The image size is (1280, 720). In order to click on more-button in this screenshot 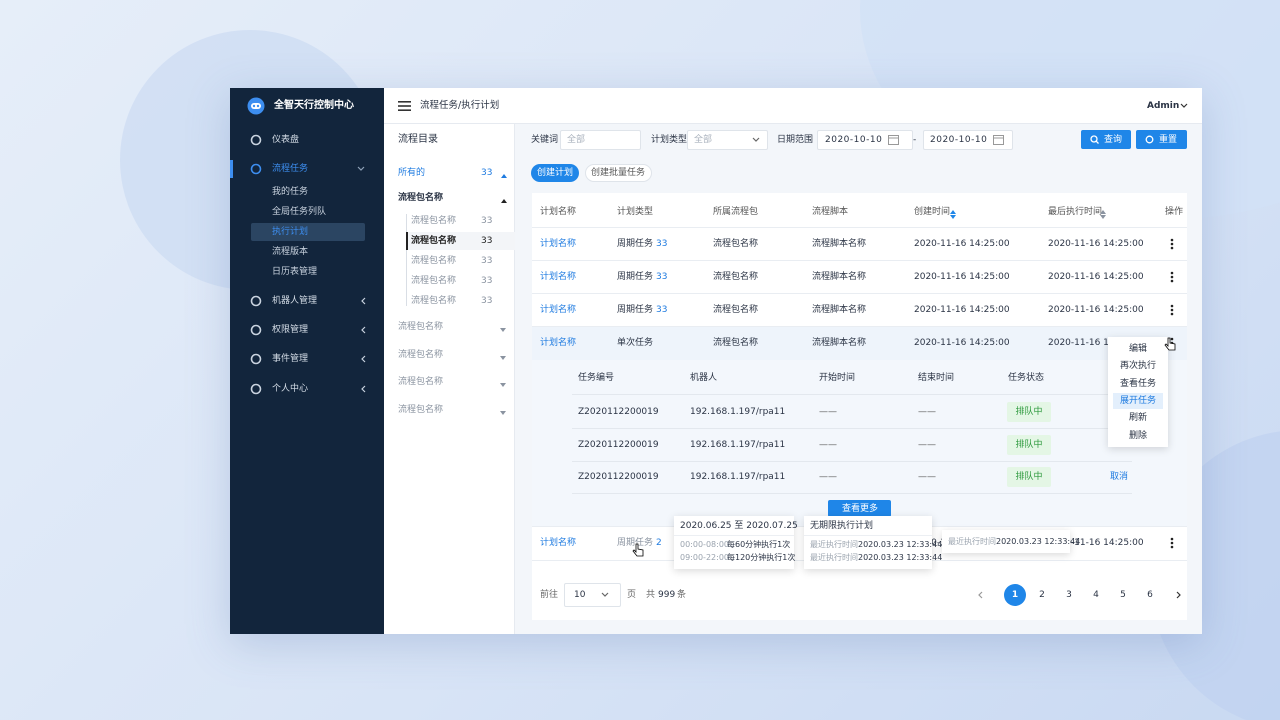, I will do `click(859, 508)`.